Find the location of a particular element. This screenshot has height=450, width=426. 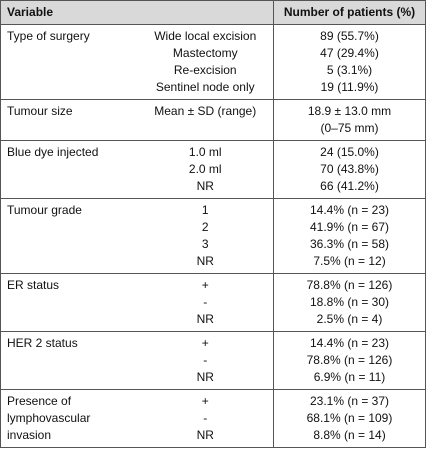

subcategory: Re-excision is located at coordinates (205, 70).